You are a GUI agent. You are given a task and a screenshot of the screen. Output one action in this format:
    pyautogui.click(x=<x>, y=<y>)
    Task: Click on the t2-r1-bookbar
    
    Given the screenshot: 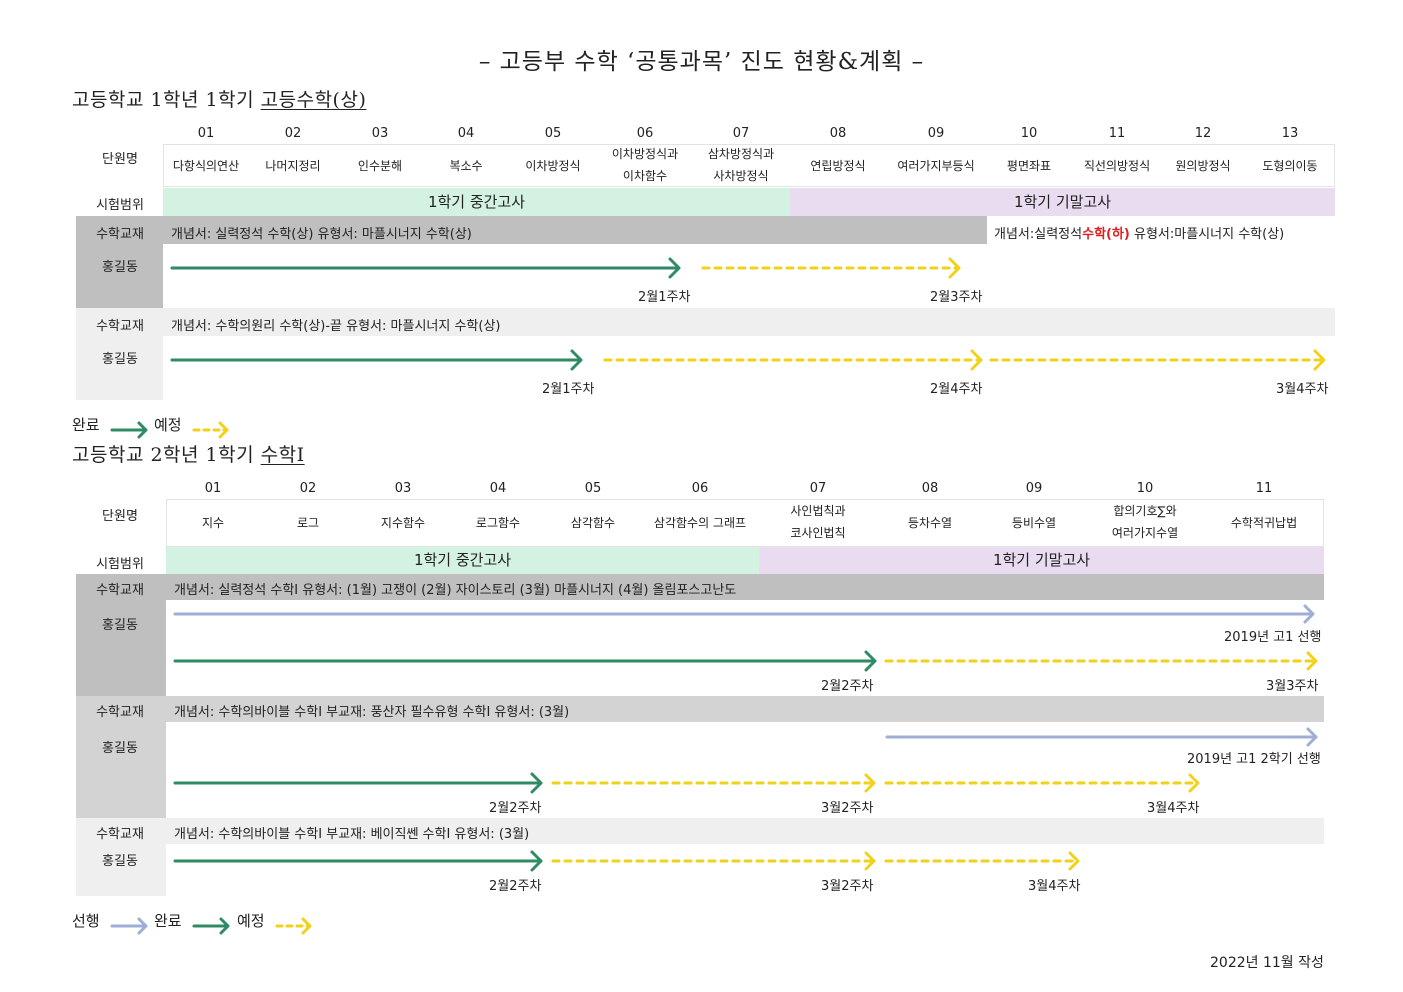 What is the action you would take?
    pyautogui.click(x=745, y=587)
    